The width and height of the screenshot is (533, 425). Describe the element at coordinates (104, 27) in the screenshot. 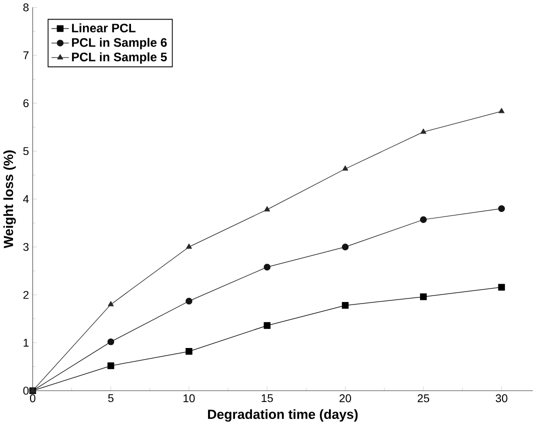

I see `legend-label: Linear PCL` at that location.